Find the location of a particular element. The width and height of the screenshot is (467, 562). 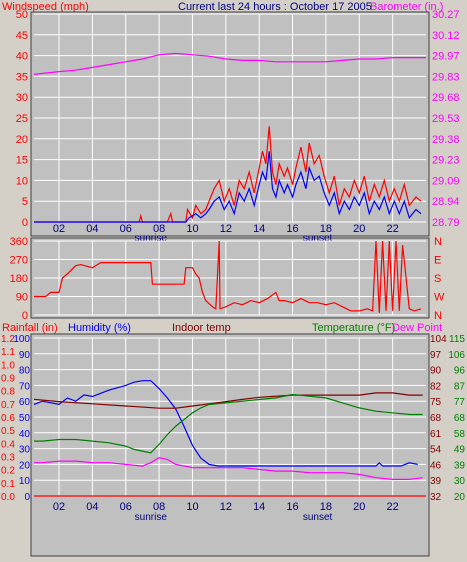

windspeed-tick-label: 40 is located at coordinates (22, 57).